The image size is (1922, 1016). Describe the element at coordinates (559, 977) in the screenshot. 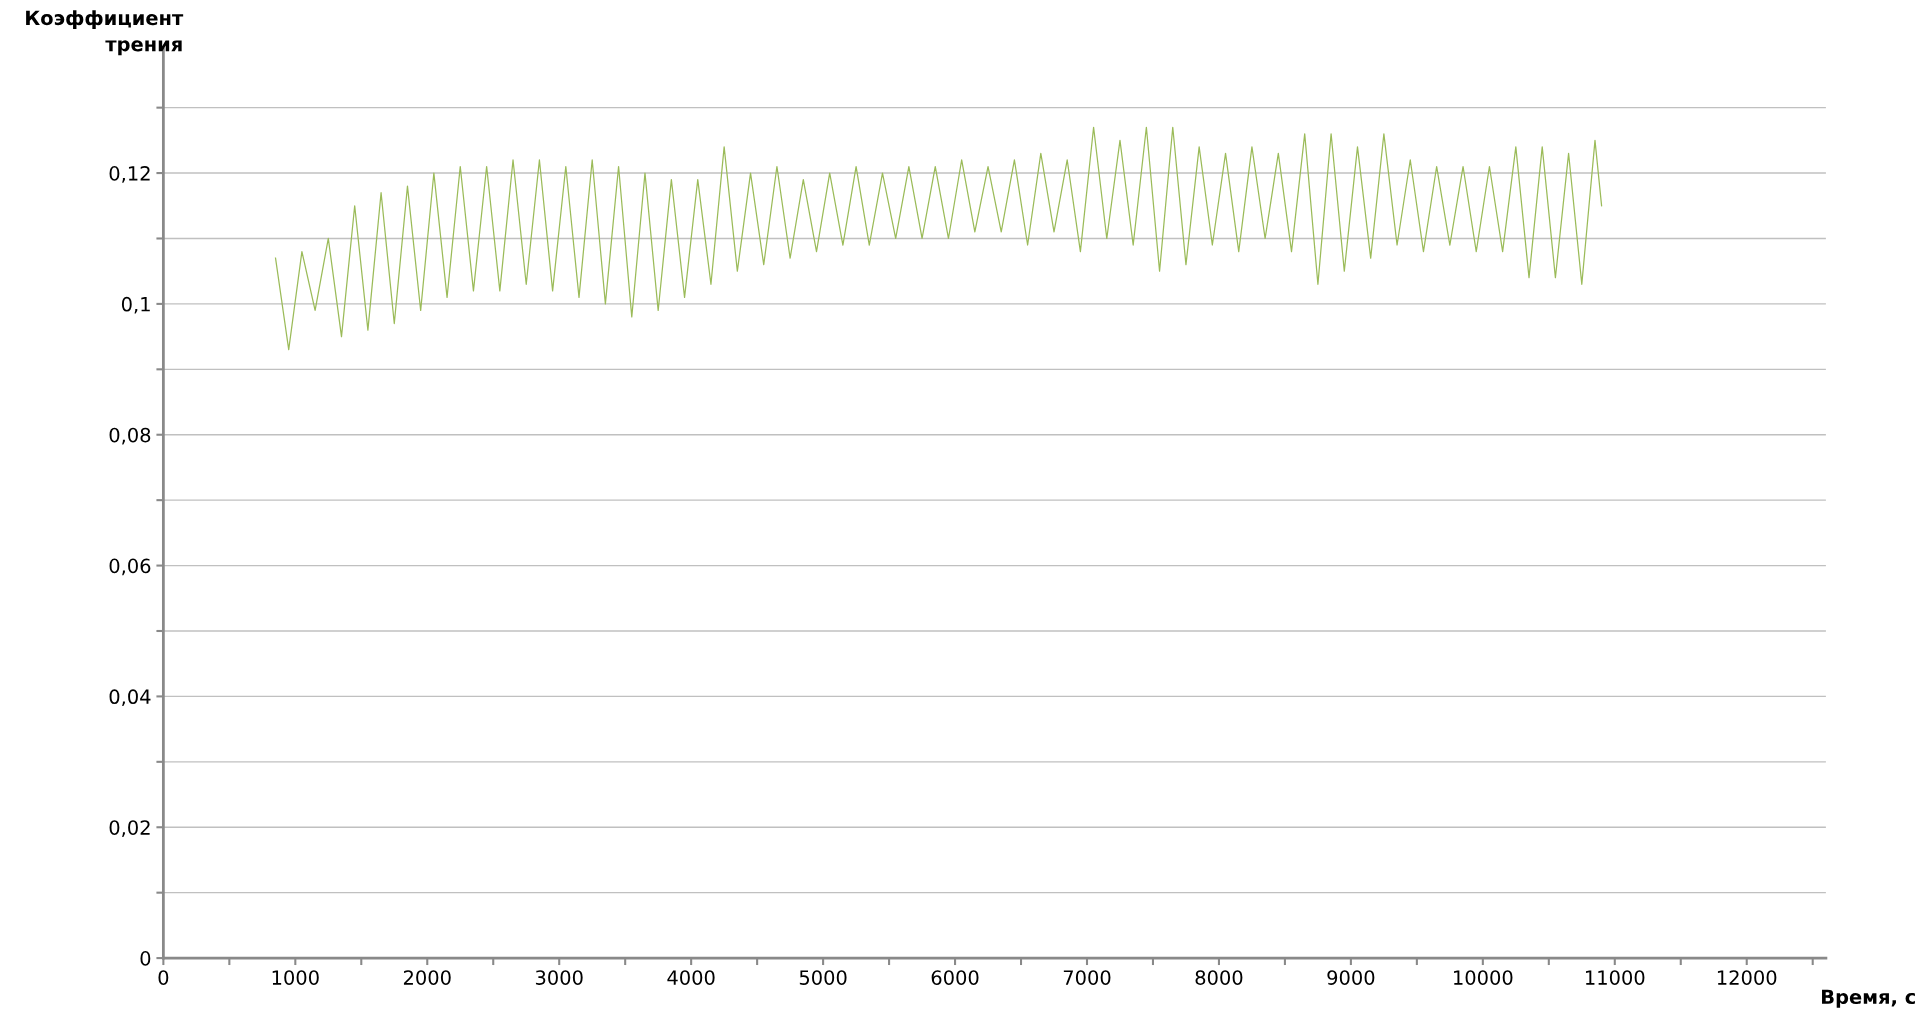

I see `x-tick-label: 3000` at that location.